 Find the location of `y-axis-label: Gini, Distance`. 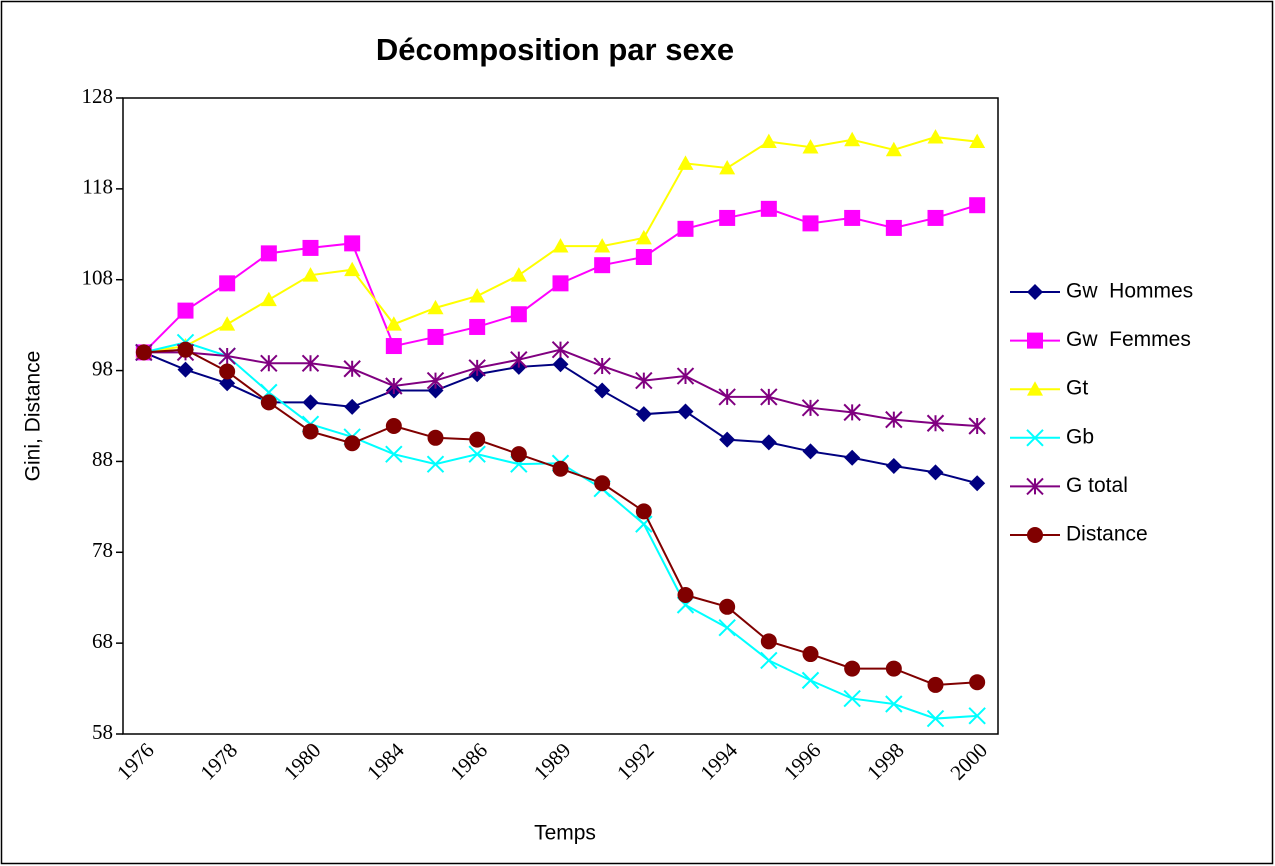

y-axis-label: Gini, Distance is located at coordinates (33, 416).